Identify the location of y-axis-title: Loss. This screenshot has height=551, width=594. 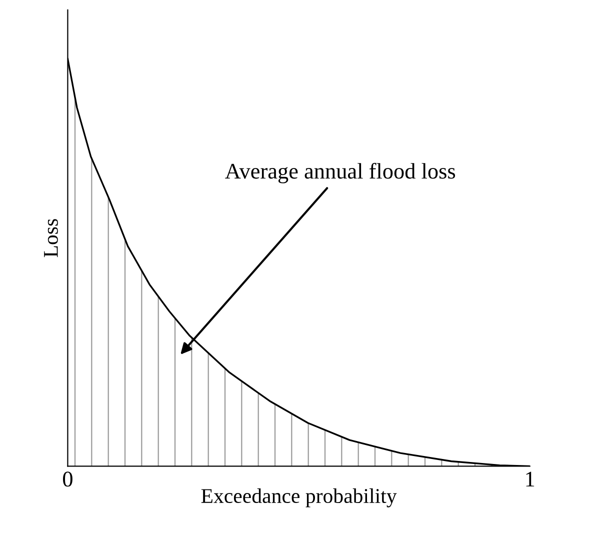
(51, 238).